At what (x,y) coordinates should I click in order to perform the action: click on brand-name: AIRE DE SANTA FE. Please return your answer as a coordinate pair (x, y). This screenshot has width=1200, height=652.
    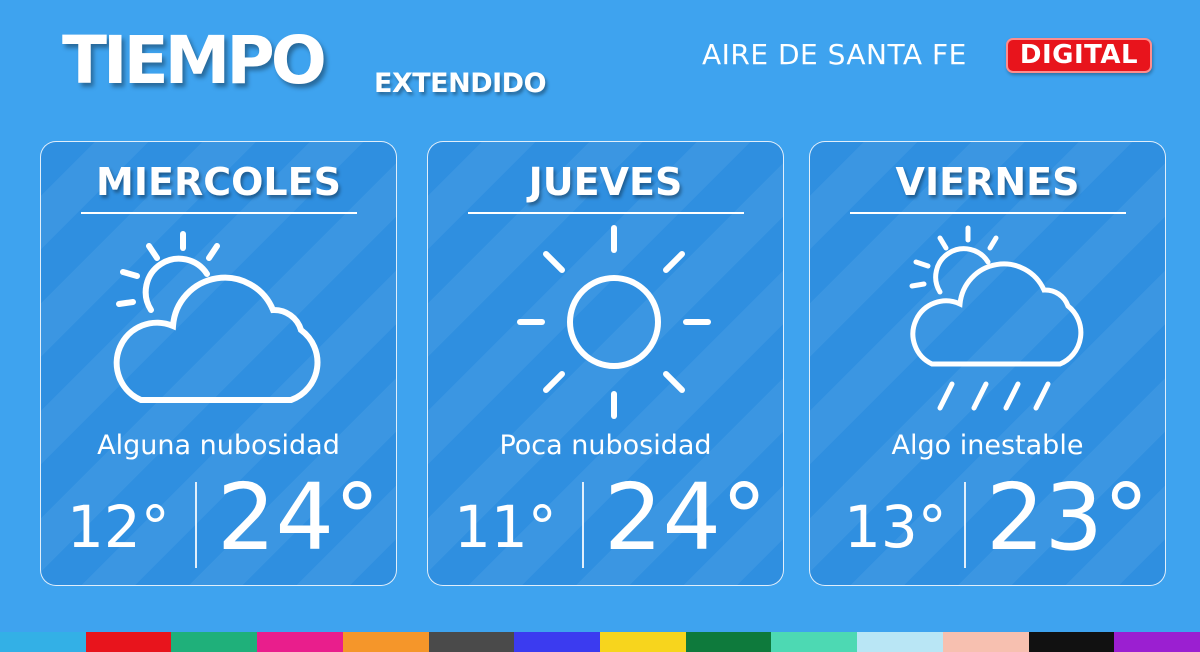
    Looking at the image, I should click on (834, 54).